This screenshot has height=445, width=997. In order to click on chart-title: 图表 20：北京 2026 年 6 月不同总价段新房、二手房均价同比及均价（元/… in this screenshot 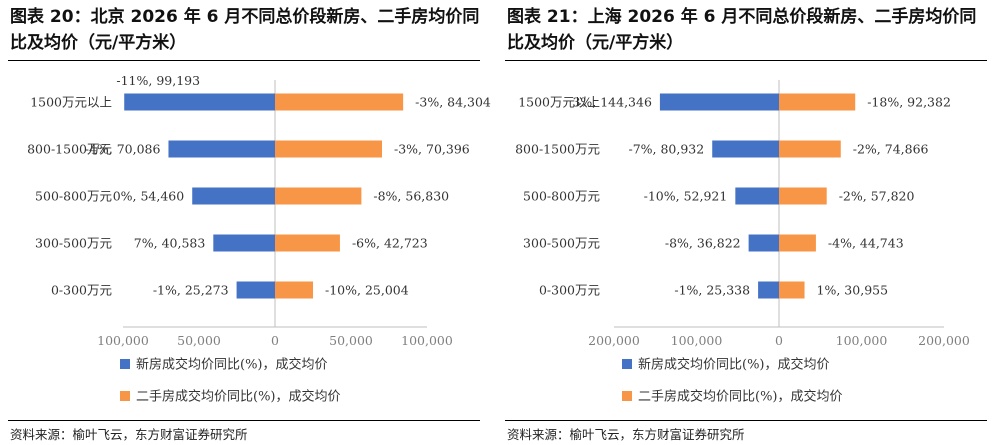, I will do `click(245, 30)`.